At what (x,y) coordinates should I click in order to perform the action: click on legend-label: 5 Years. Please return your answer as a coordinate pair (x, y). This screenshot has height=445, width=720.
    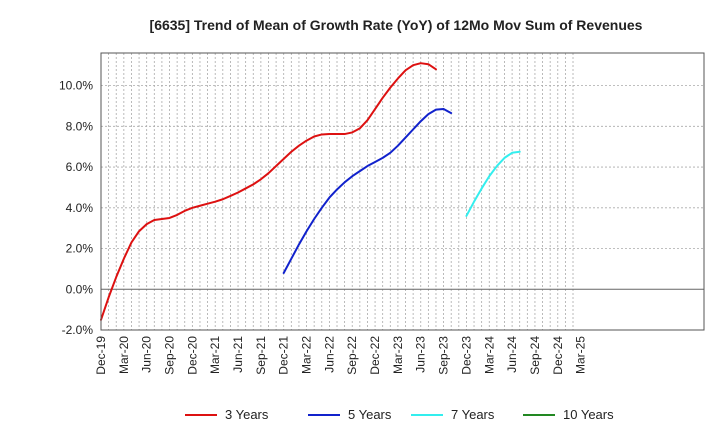
    Looking at the image, I should click on (370, 414).